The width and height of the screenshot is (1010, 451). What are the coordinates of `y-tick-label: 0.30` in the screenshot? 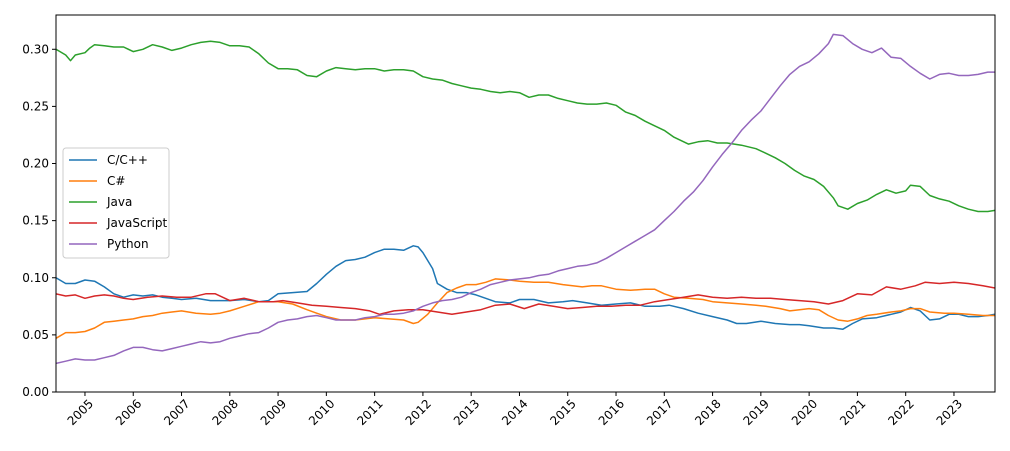 It's located at (35, 49).